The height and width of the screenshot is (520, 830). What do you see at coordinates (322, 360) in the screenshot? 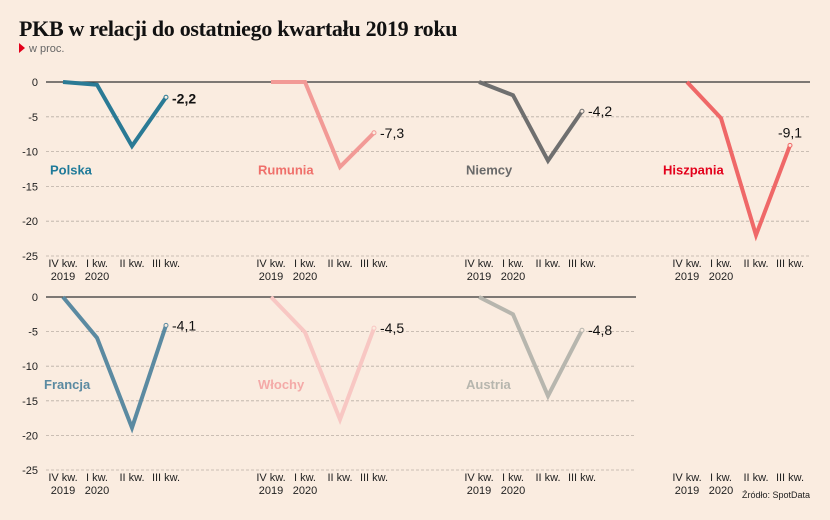
I see `series-line-włochy` at bounding box center [322, 360].